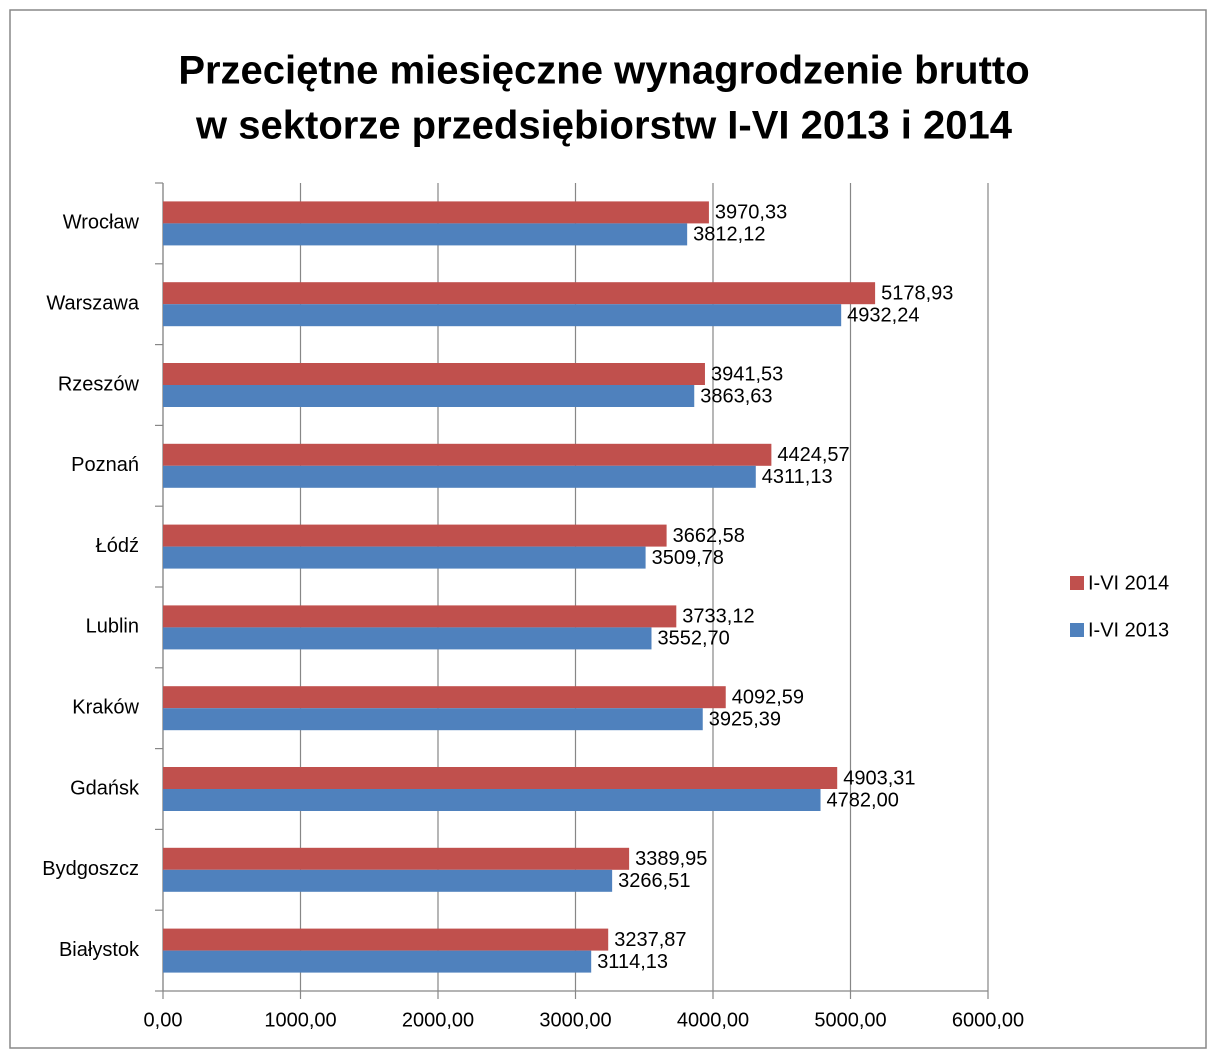 The width and height of the screenshot is (1208, 1050). Describe the element at coordinates (718, 617) in the screenshot. I see `data-label: 3733,12` at that location.